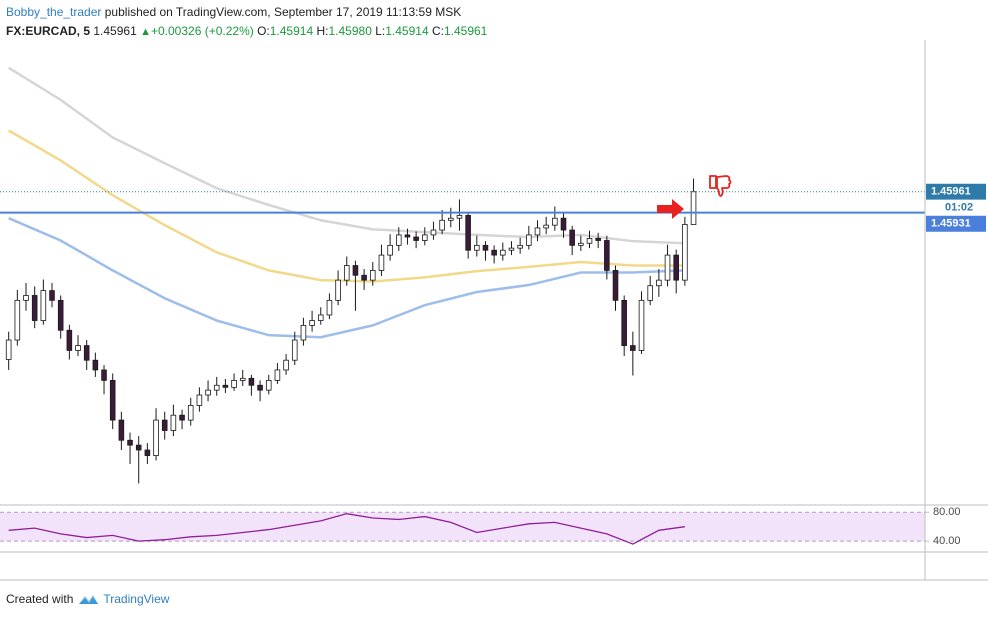 This screenshot has width=988, height=618. What do you see at coordinates (951, 224) in the screenshot?
I see `price-label: 1.45931` at bounding box center [951, 224].